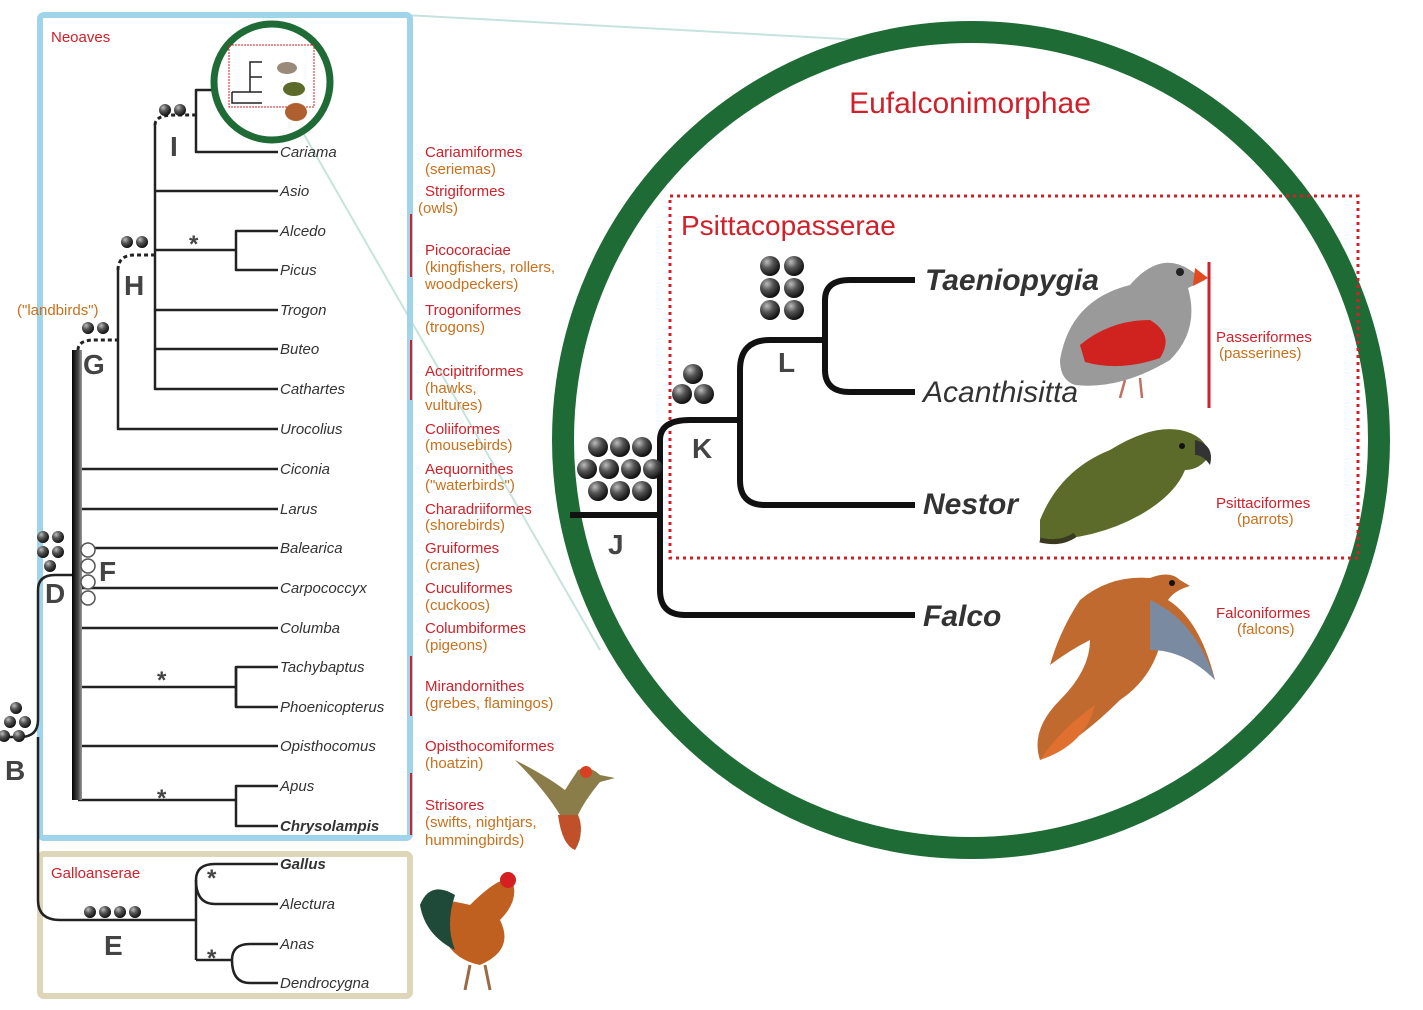 Image resolution: width=1423 pixels, height=1010 pixels. Describe the element at coordinates (332, 707) in the screenshot. I see `taxon-label: Phoenicopterus` at that location.